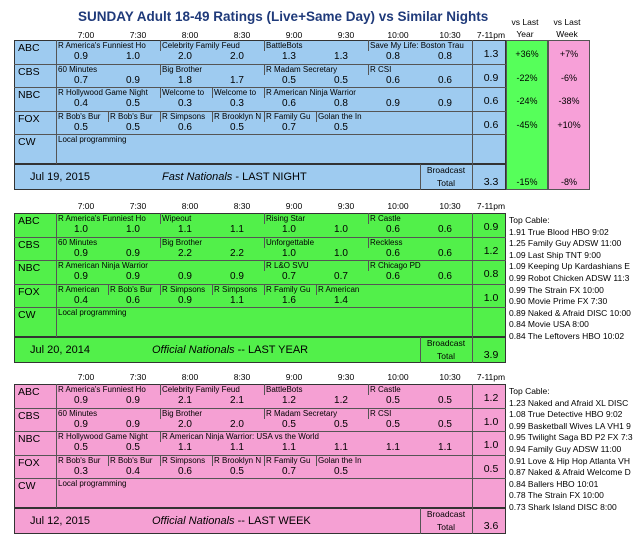 The width and height of the screenshot is (640, 550). I want to click on program-name: R America's Funniest Ho, so click(102, 389).